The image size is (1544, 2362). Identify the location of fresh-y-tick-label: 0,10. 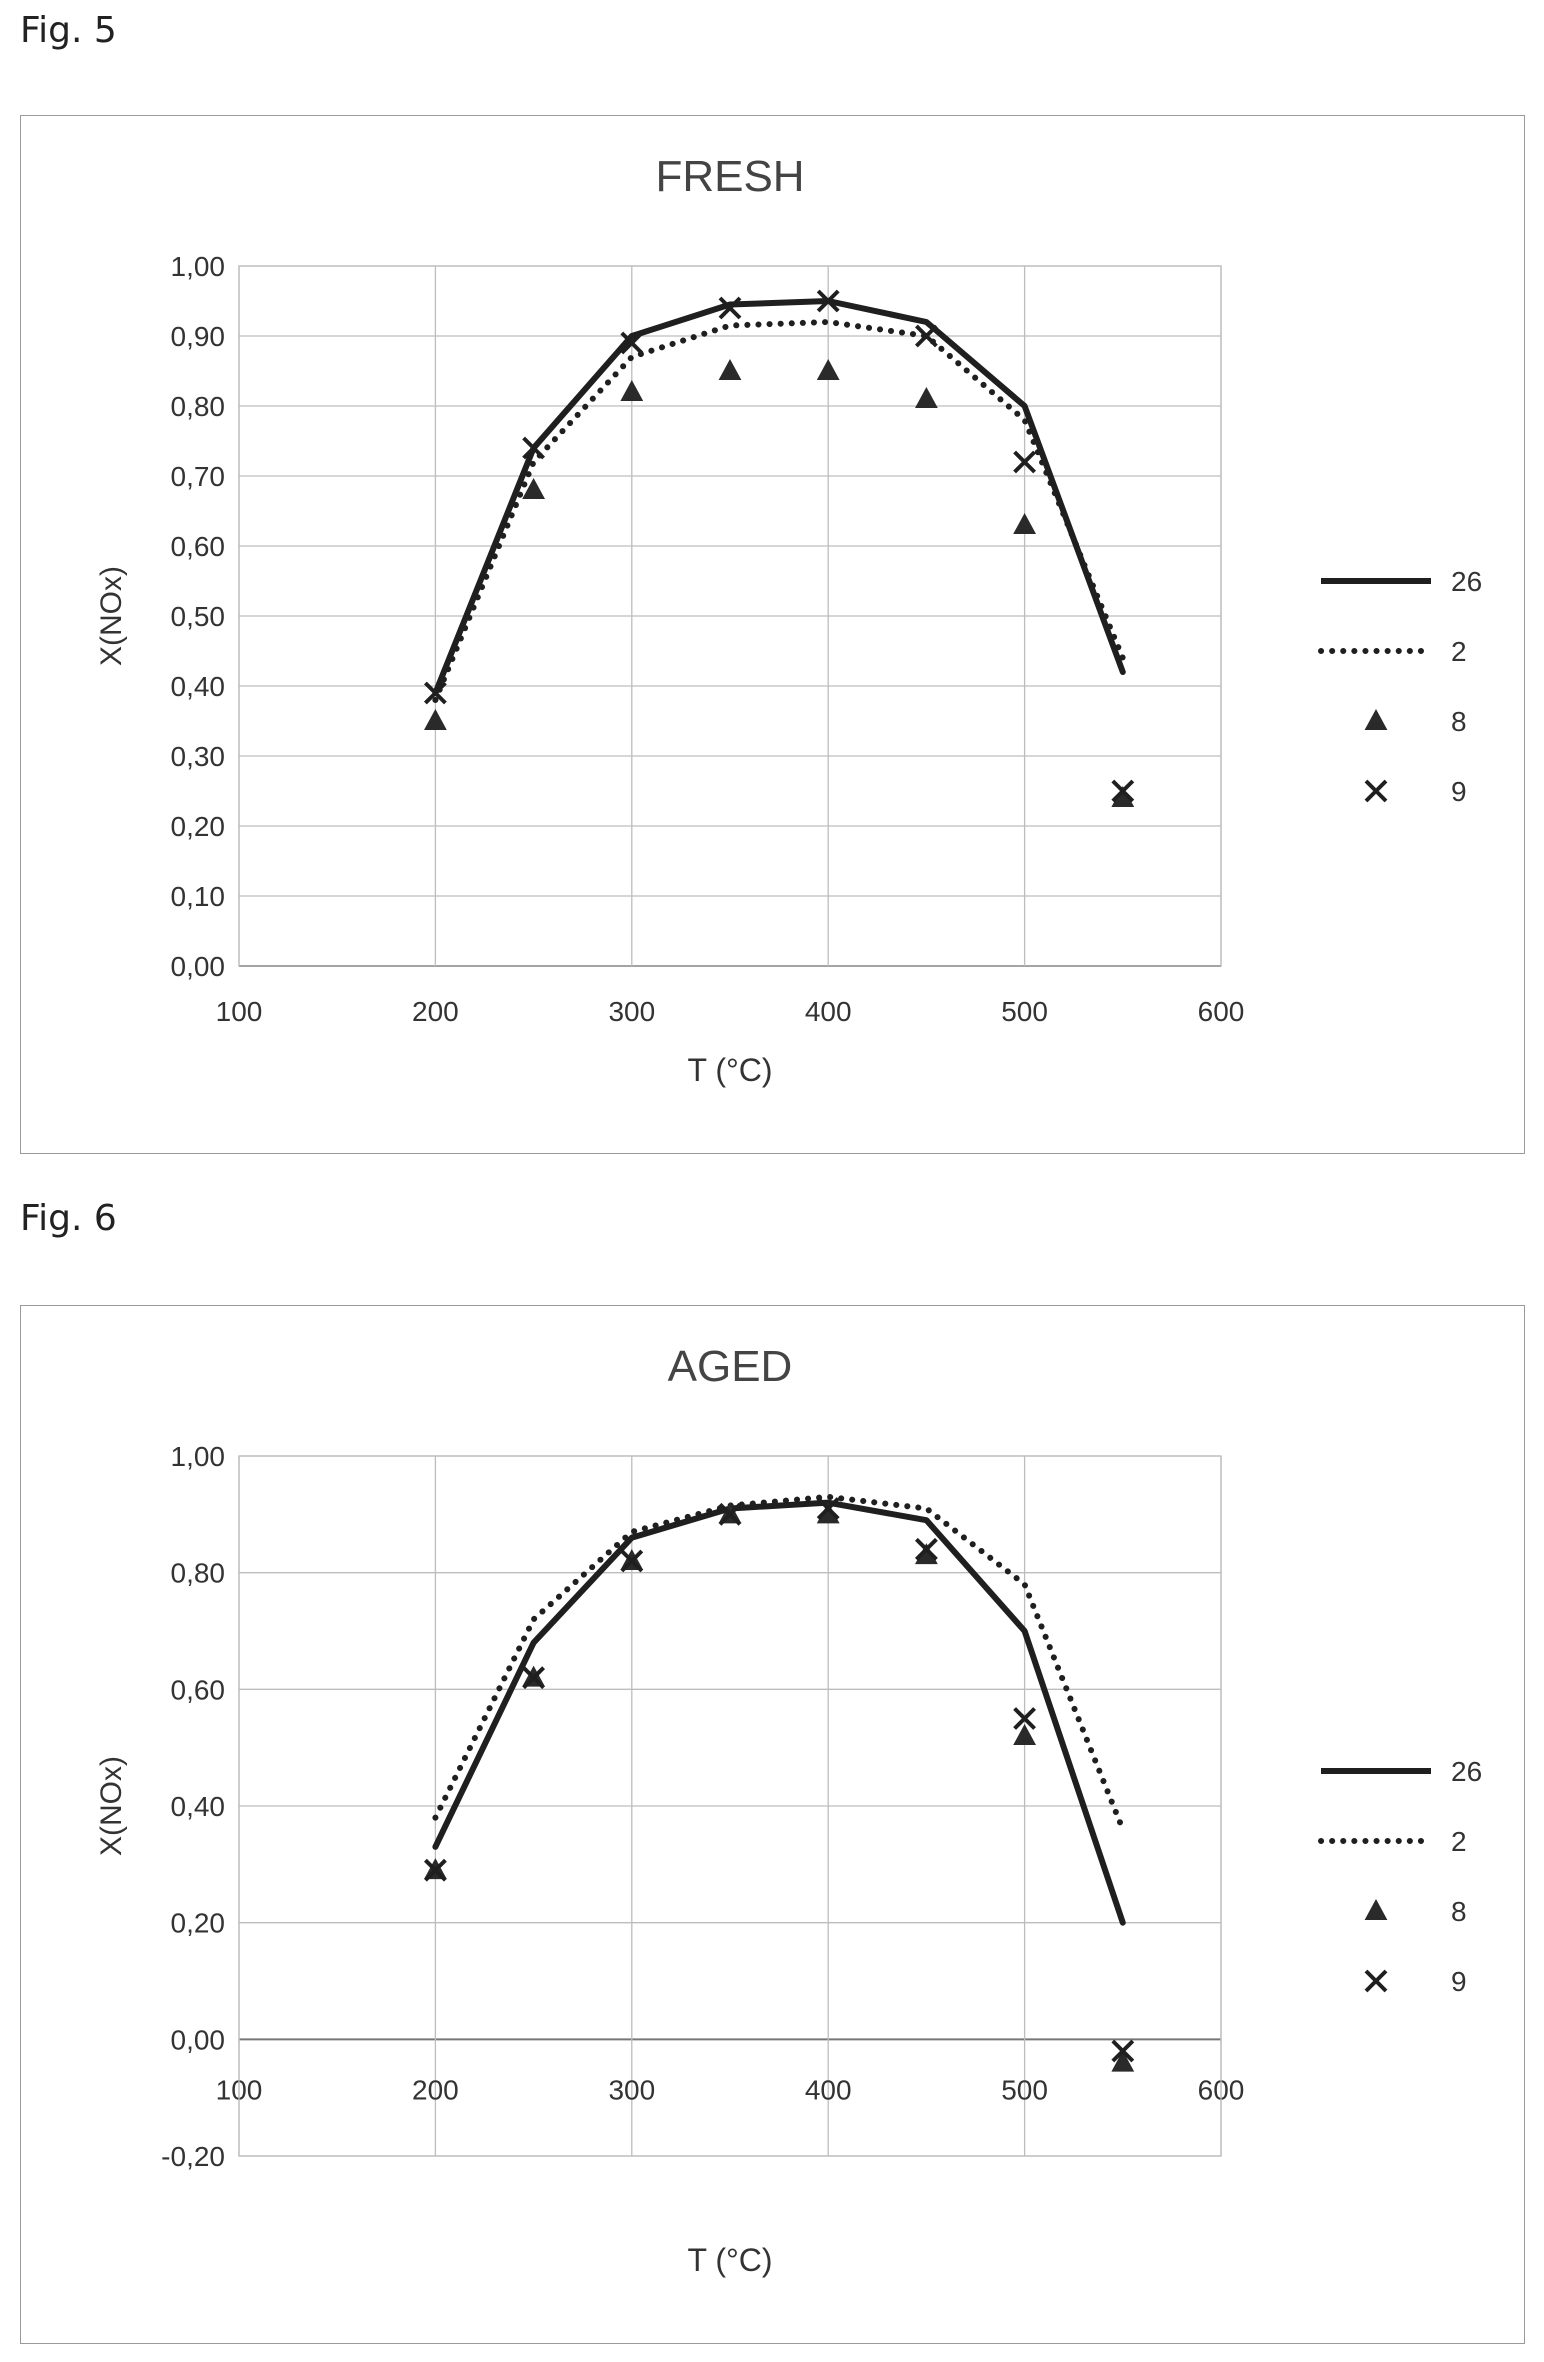
(198, 896).